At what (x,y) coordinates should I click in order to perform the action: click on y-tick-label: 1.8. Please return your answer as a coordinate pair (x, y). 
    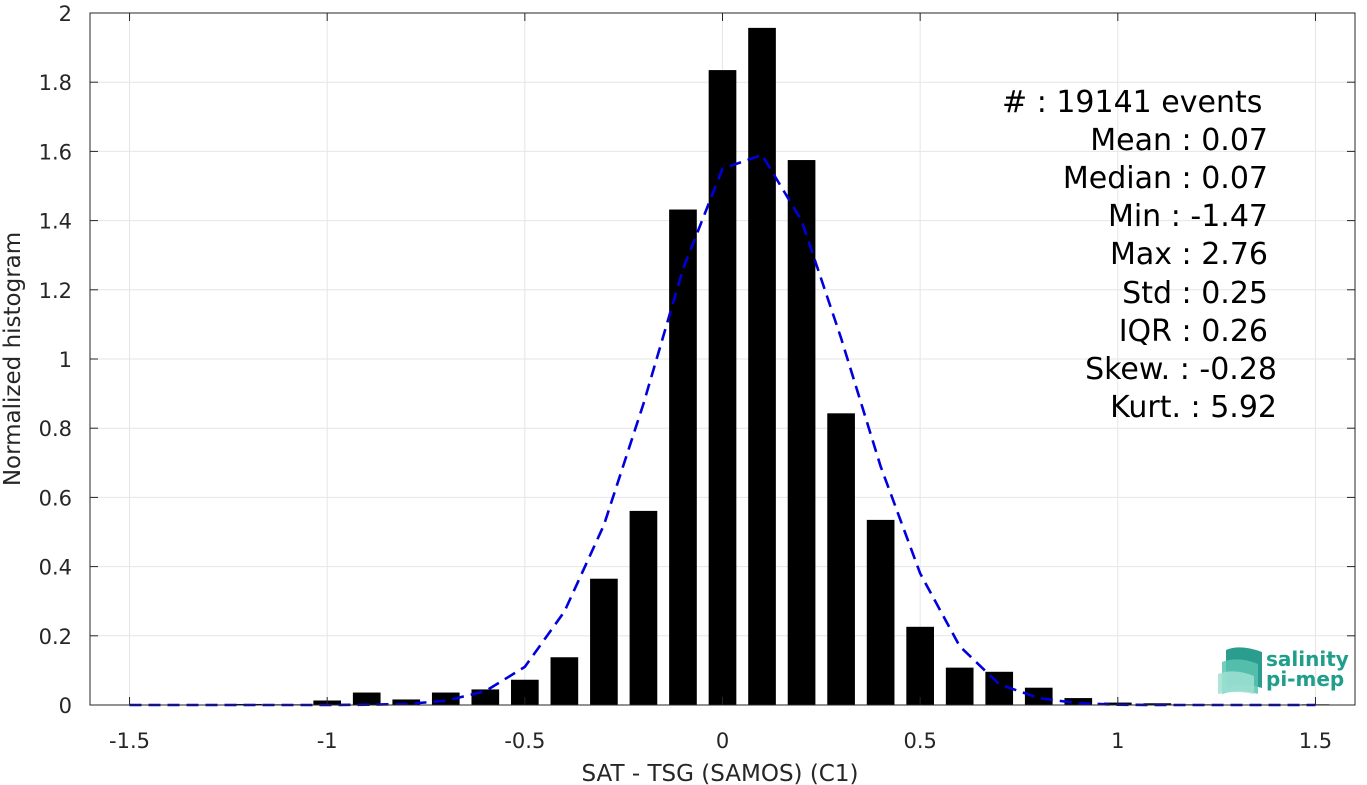
    Looking at the image, I should click on (55, 83).